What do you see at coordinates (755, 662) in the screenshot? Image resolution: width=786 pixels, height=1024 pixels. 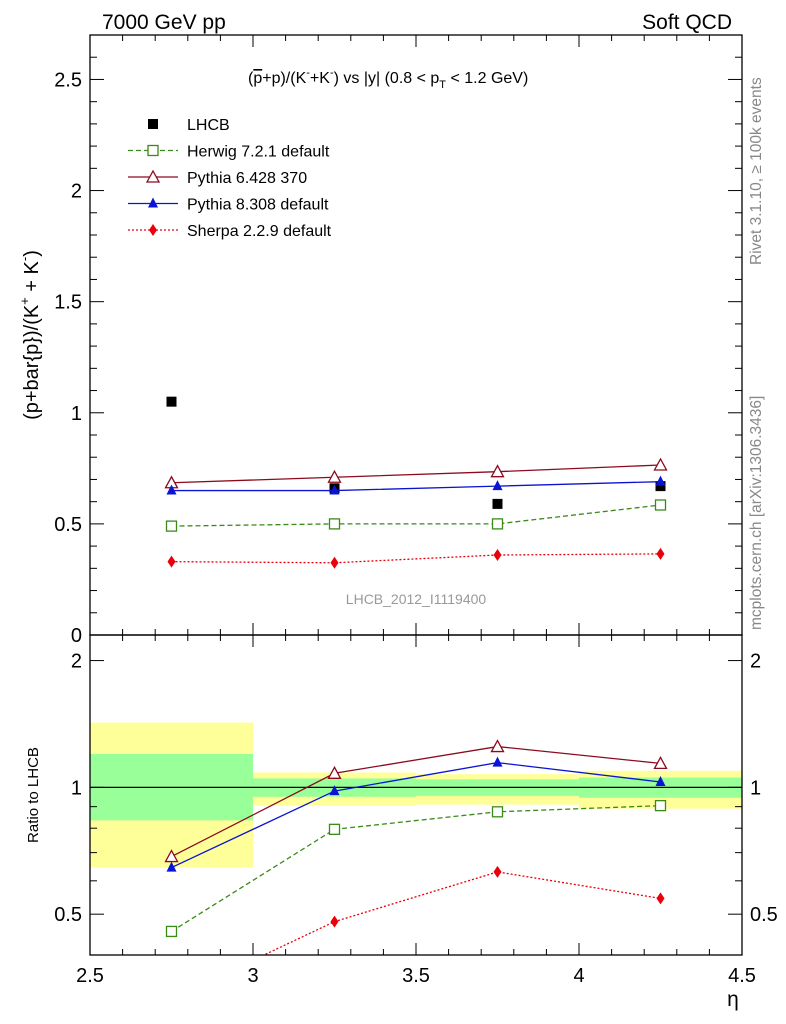 I see `ratio-y-tick-label-right: 2` at bounding box center [755, 662].